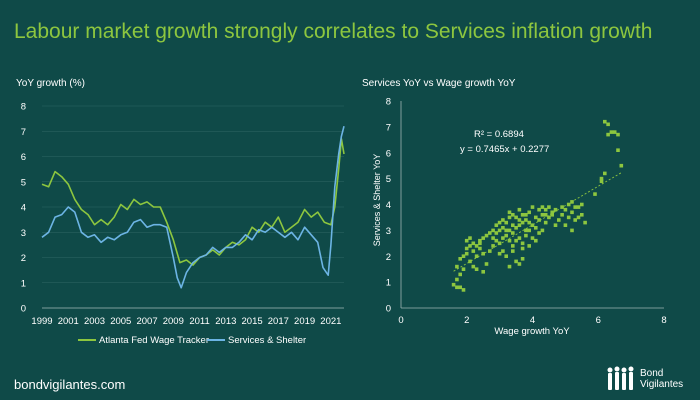  What do you see at coordinates (388, 257) in the screenshot?
I see `scatter-y-tick-label: 2` at bounding box center [388, 257].